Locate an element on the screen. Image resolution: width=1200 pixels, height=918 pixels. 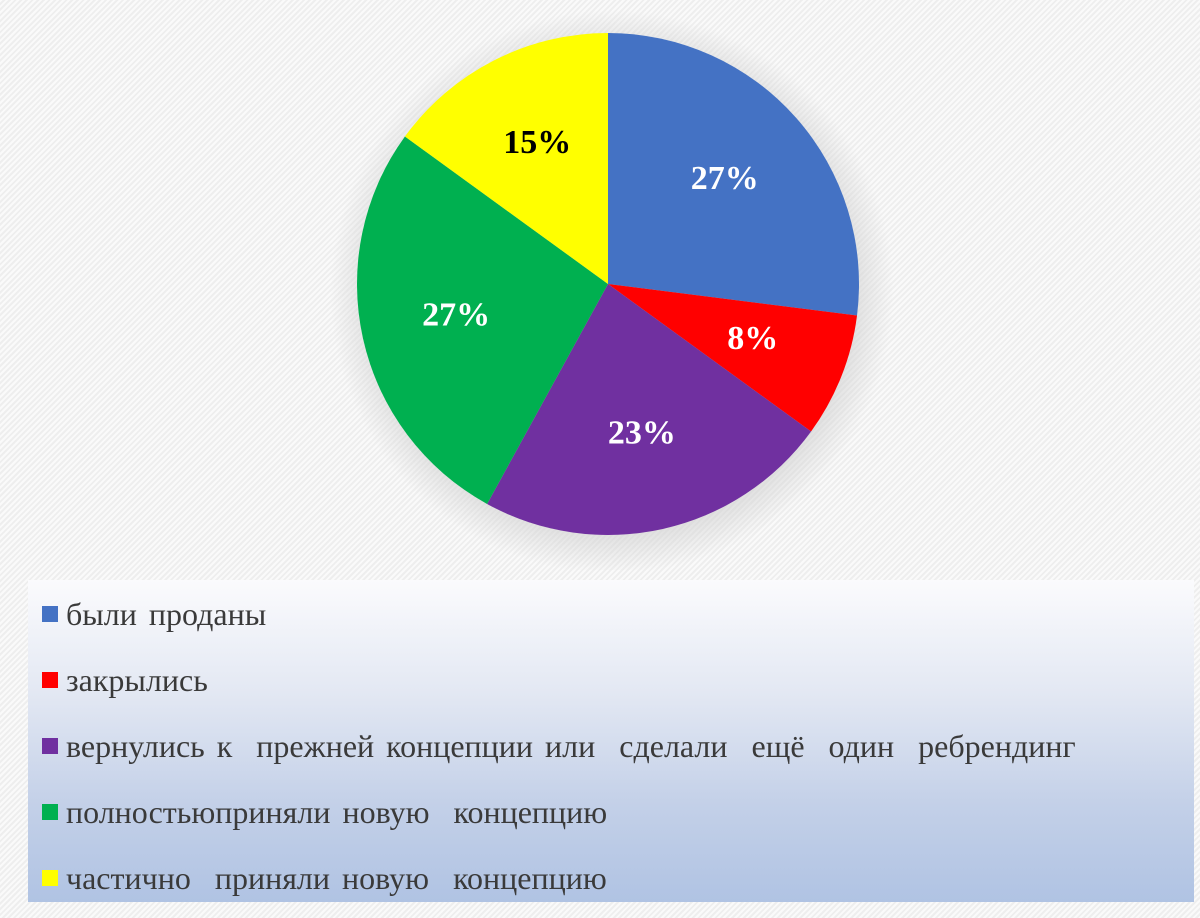
pie-slice-label-3: 27% is located at coordinates (456, 315).